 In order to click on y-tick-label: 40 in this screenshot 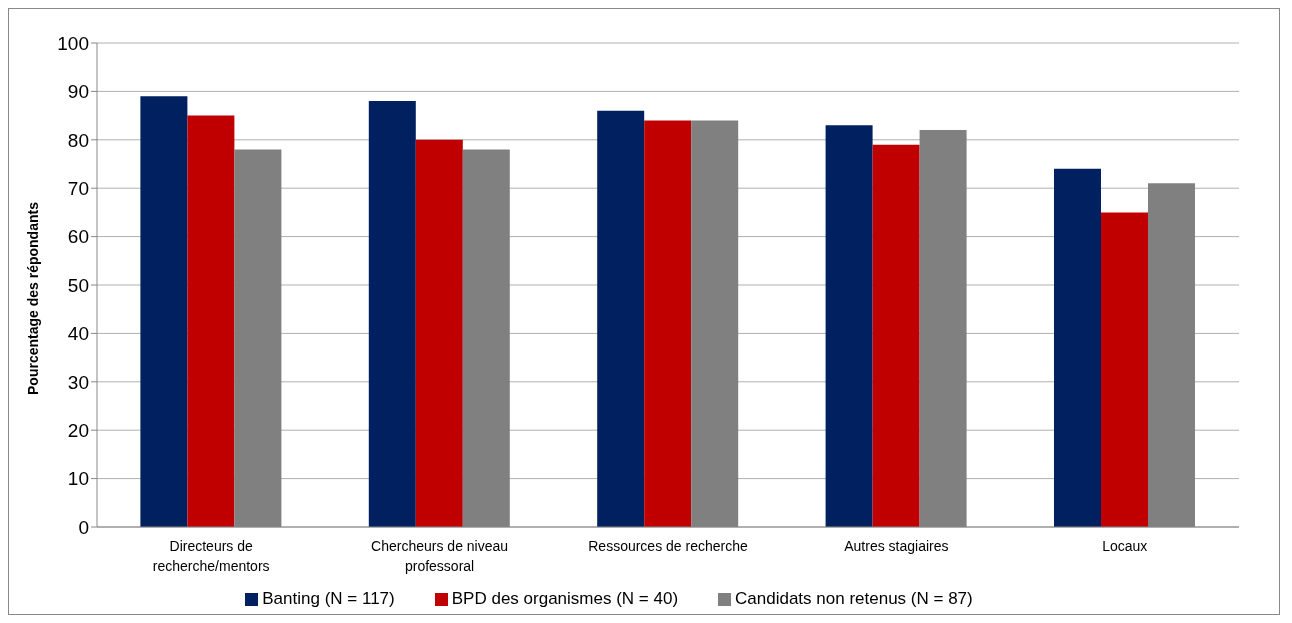, I will do `click(78, 334)`.